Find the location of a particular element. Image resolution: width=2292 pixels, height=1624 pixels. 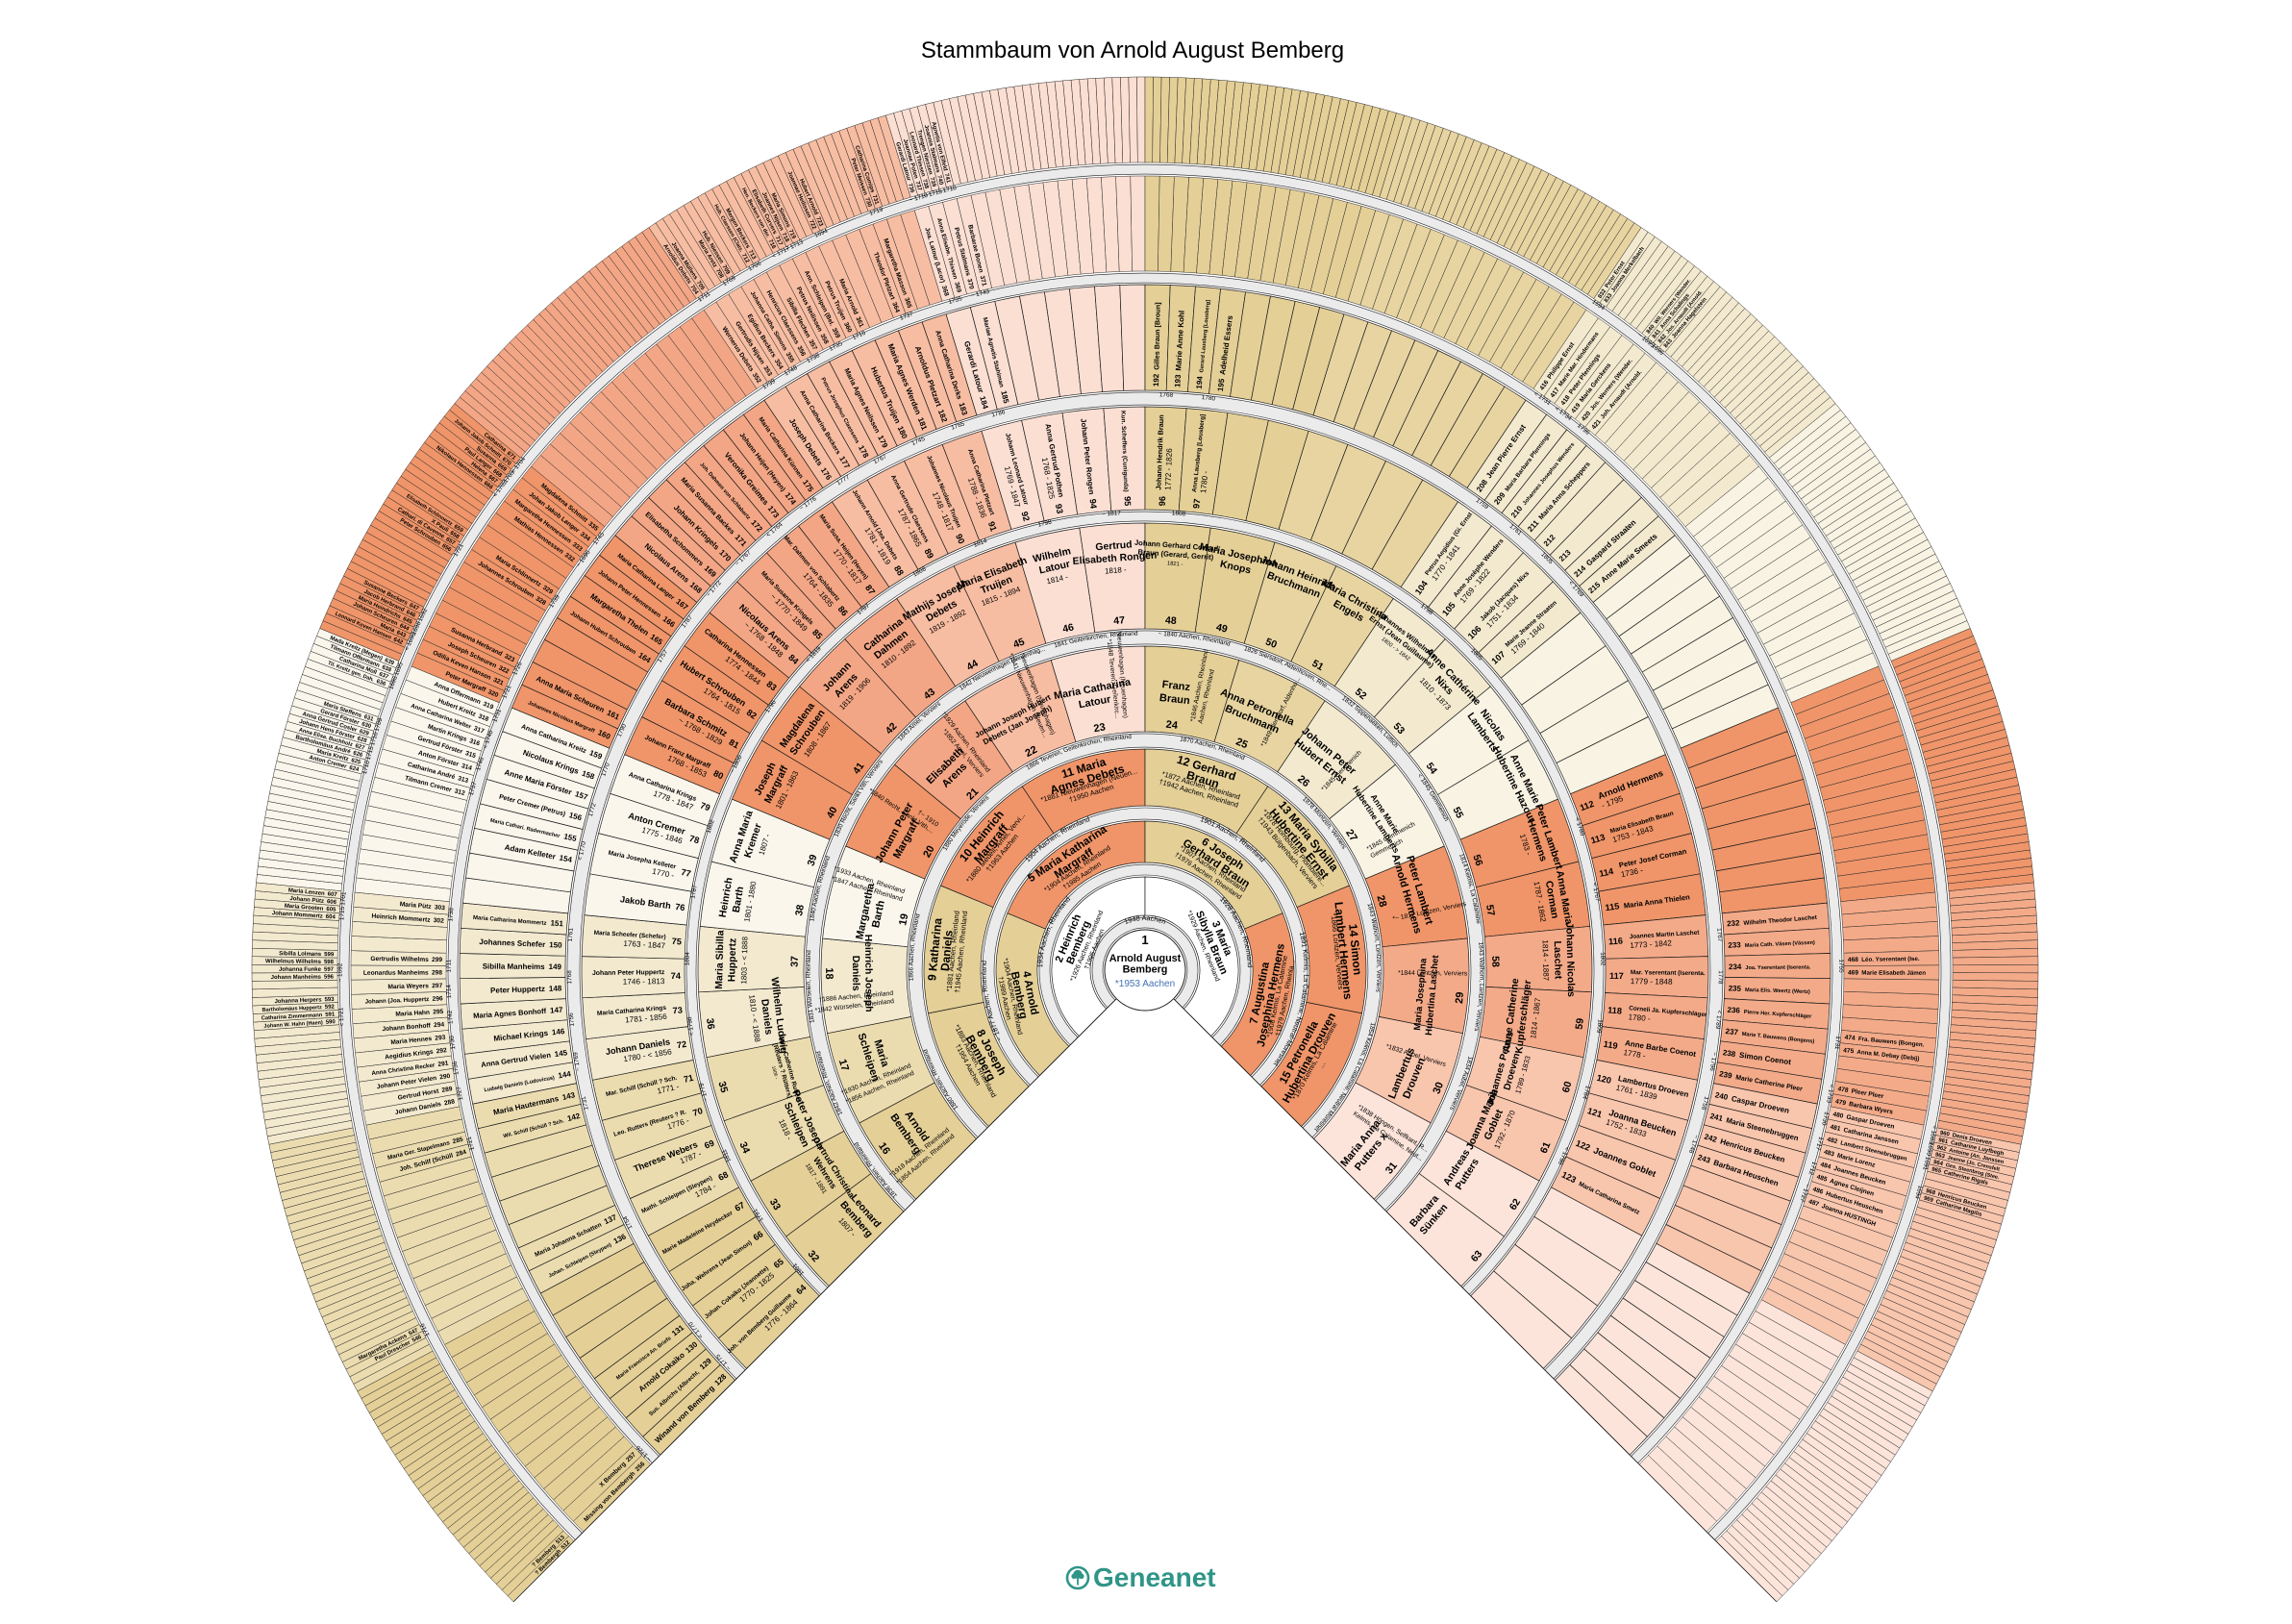

svg-text: Johannes Schefer 150 is located at coordinates (520, 943).